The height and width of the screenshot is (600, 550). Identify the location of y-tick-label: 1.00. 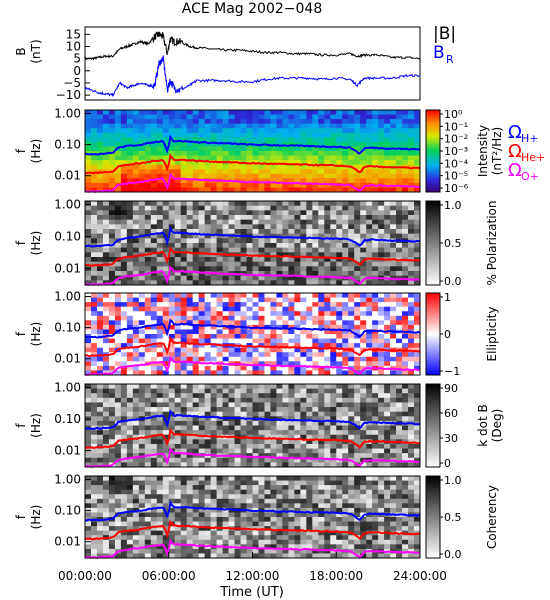
(67, 297).